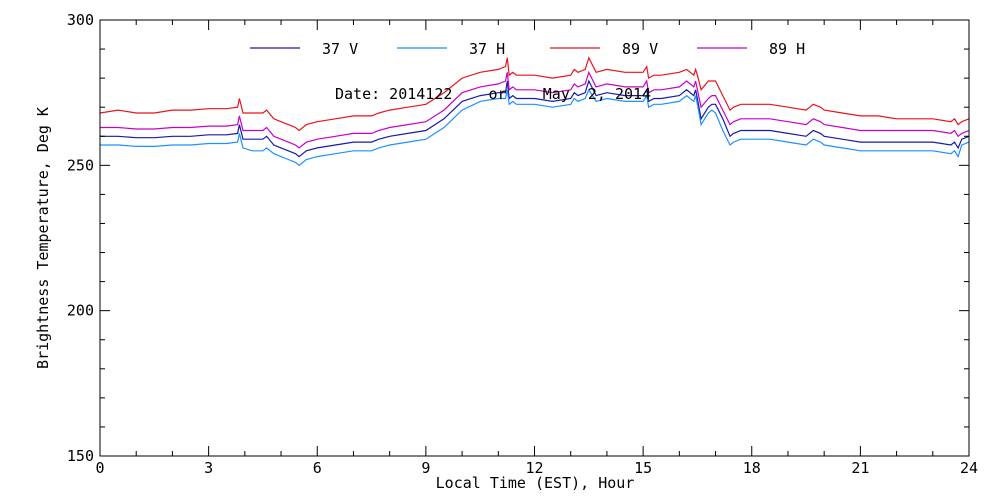 This screenshot has width=1000, height=500. I want to click on legend-label-3: 89 H, so click(787, 49).